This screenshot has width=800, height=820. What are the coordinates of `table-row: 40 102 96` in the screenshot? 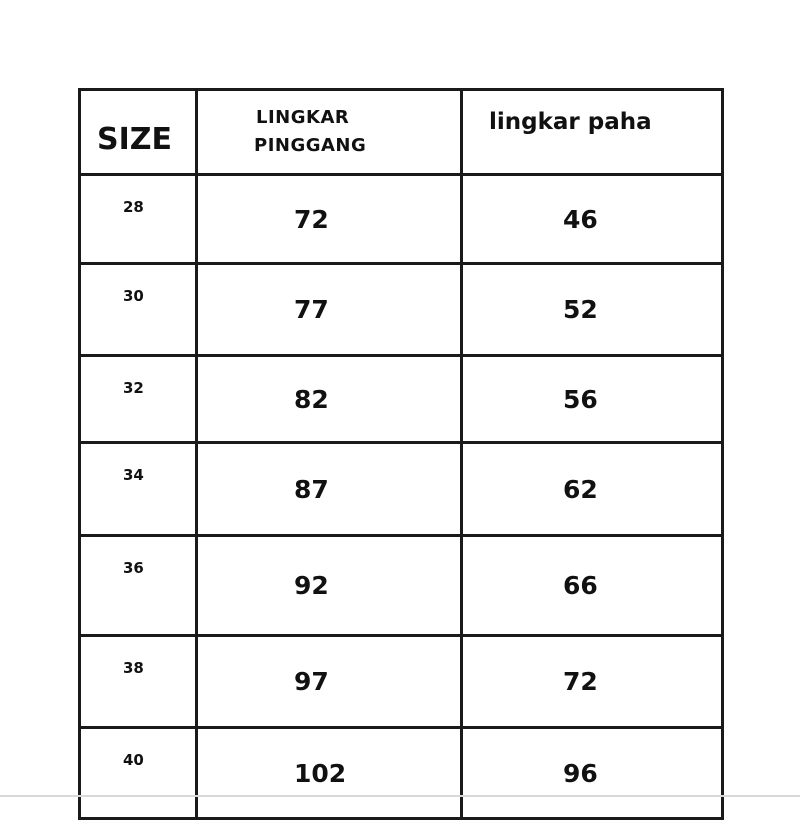 It's located at (401, 773).